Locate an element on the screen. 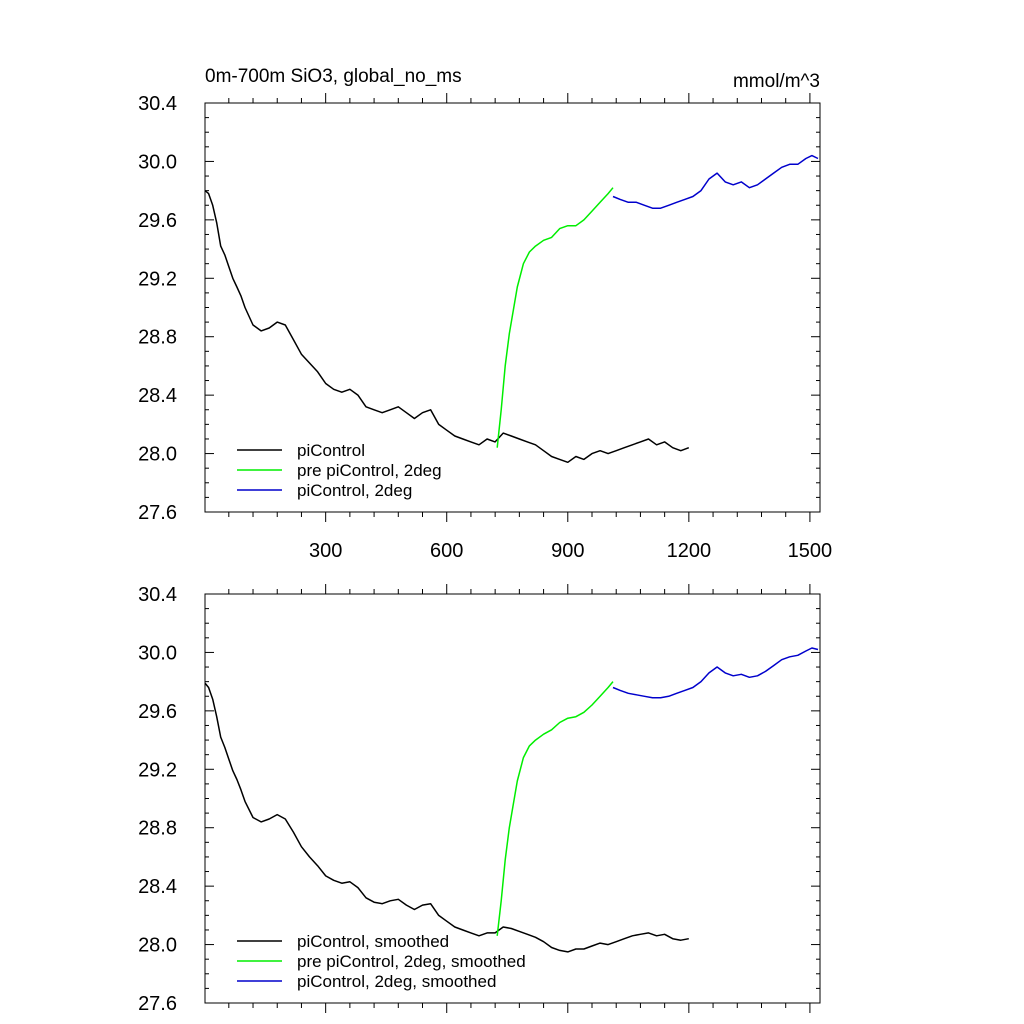 The height and width of the screenshot is (1024, 1024). legend-label: pre piControl, 2deg is located at coordinates (369, 470).